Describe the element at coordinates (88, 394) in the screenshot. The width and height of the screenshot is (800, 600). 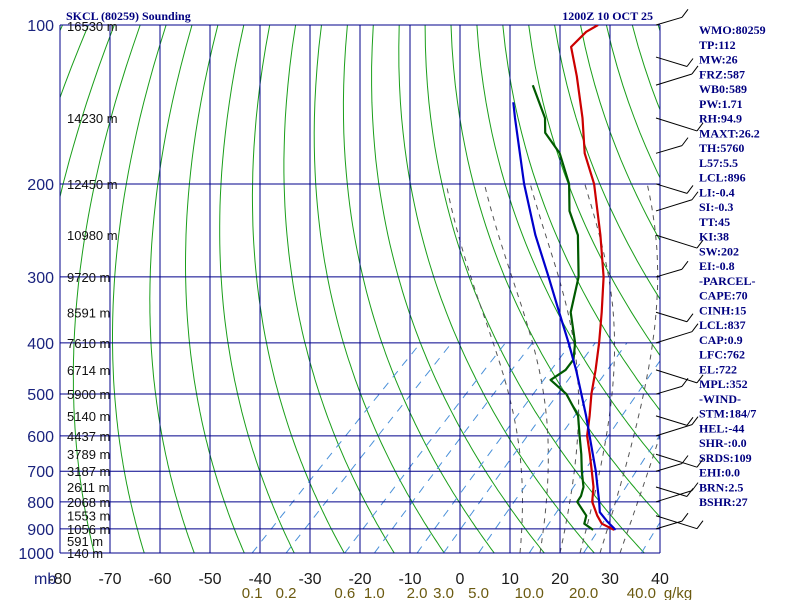
I see `height-label: 5900 m` at that location.